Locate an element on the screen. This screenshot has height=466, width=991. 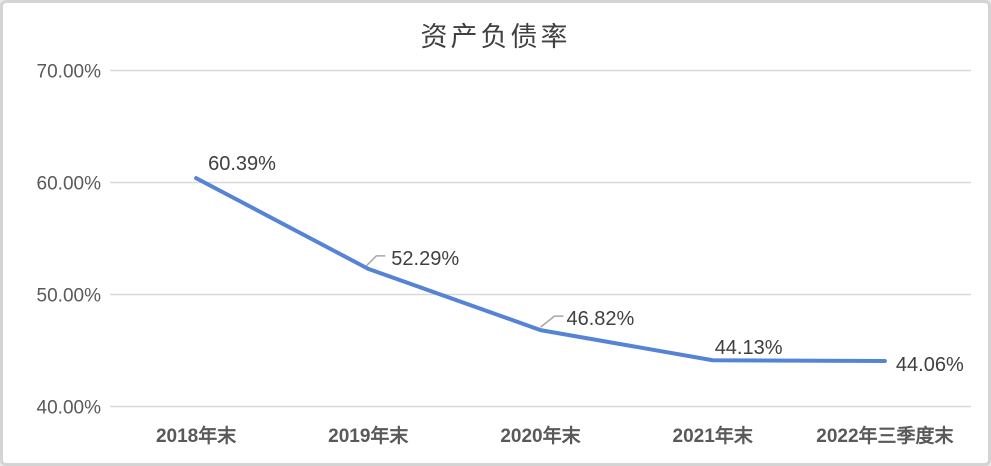
y-axis-tick-label: 40.00% is located at coordinates (69, 408).